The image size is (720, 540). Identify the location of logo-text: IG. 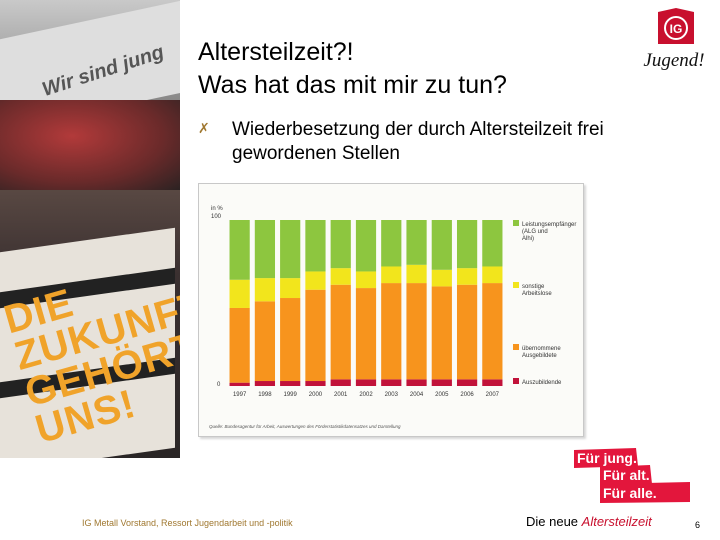
(676, 29).